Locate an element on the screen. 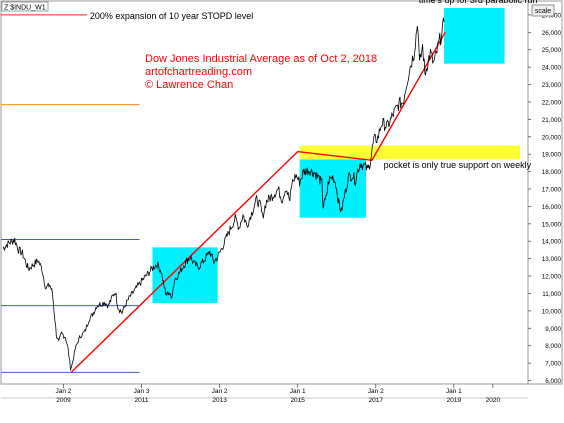 The width and height of the screenshot is (564, 423). y-tick-label: 9,000 is located at coordinates (553, 329).